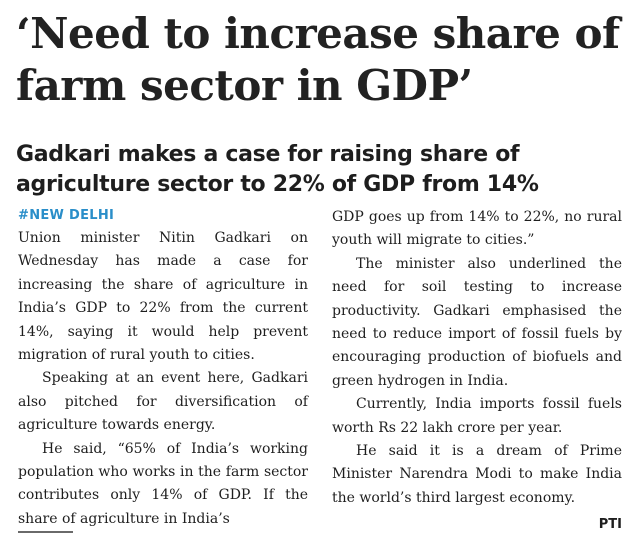 The width and height of the screenshot is (638, 543). I want to click on dateline: #NEW DELHI, so click(66, 215).